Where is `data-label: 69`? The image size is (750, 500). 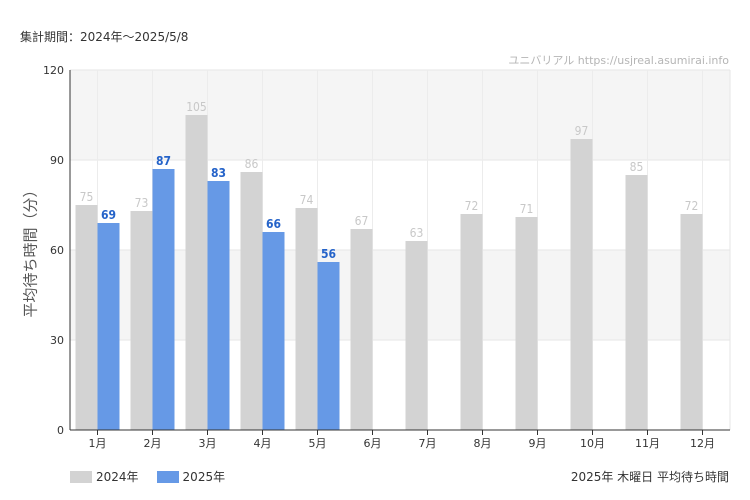 data-label: 69 is located at coordinates (108, 215).